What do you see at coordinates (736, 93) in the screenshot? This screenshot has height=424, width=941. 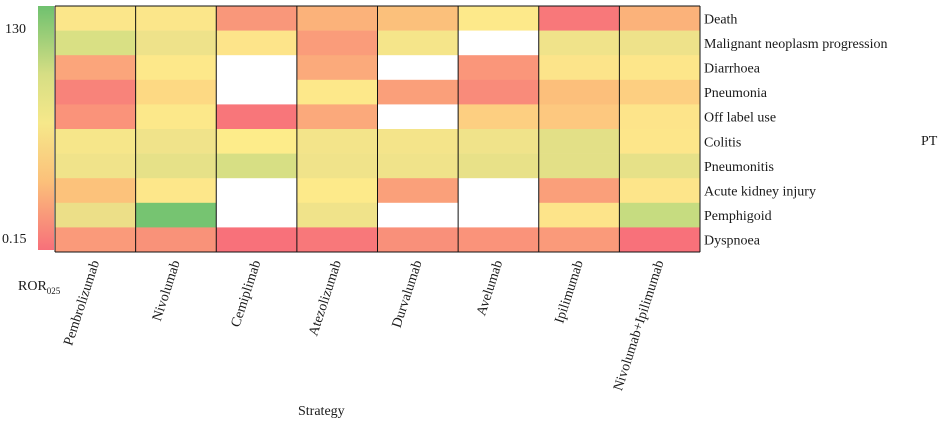 I see `row-label: Pneumonia` at bounding box center [736, 93].